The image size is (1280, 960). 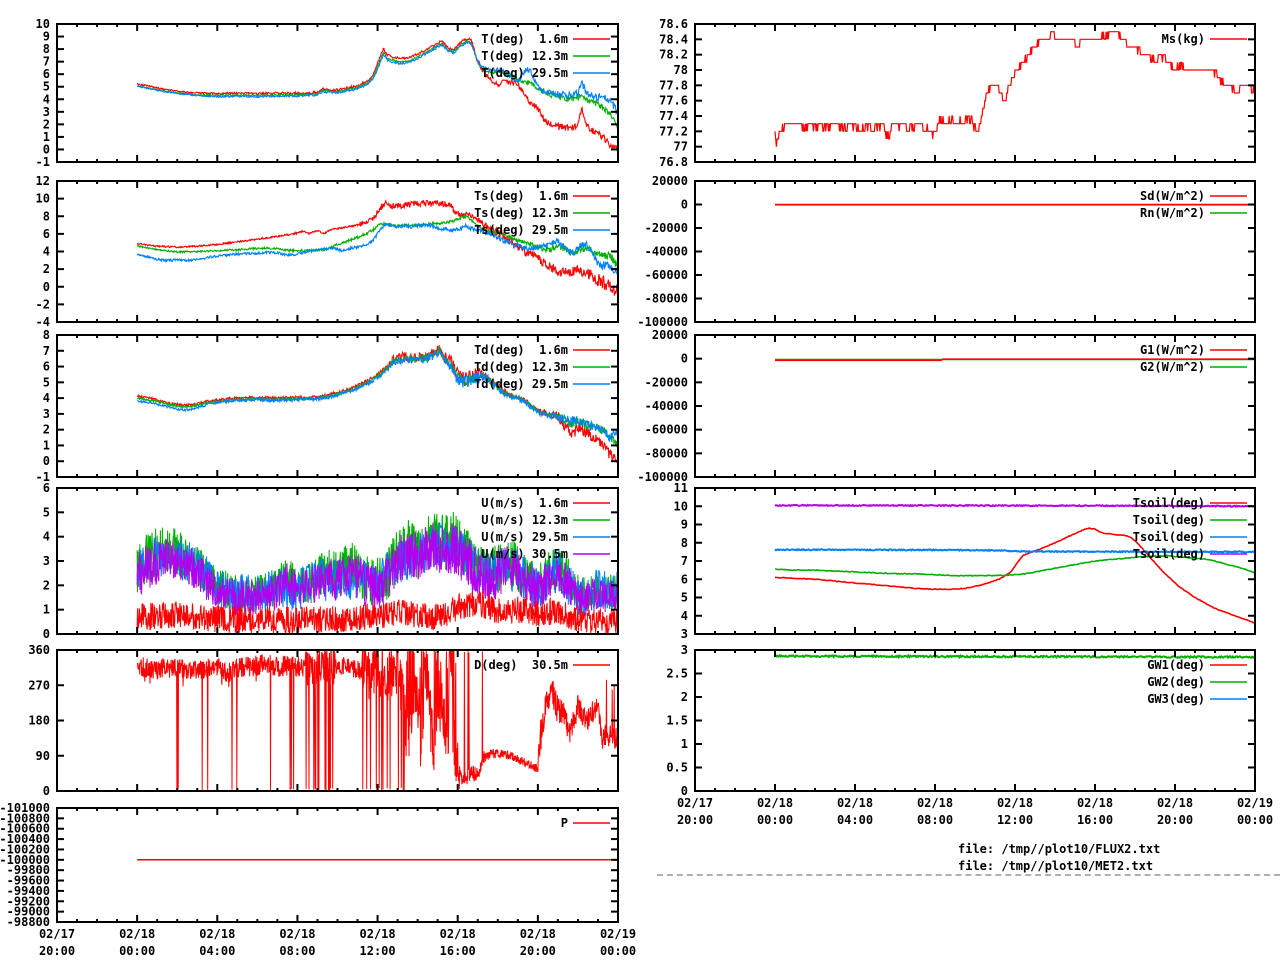 What do you see at coordinates (337, 865) in the screenshot?
I see `plot-border-p-pressure` at bounding box center [337, 865].